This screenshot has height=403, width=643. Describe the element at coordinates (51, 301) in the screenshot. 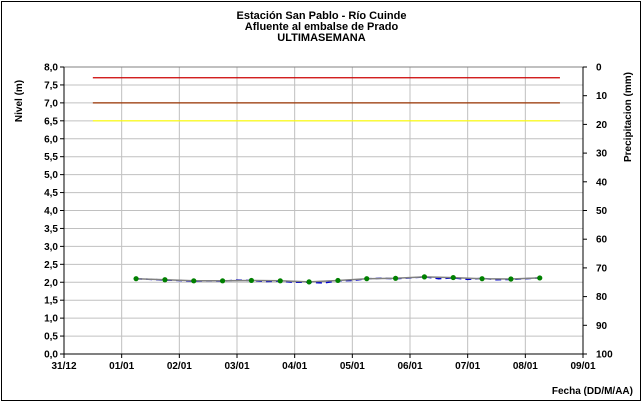

I see `y-tick-label: 1,5` at that location.